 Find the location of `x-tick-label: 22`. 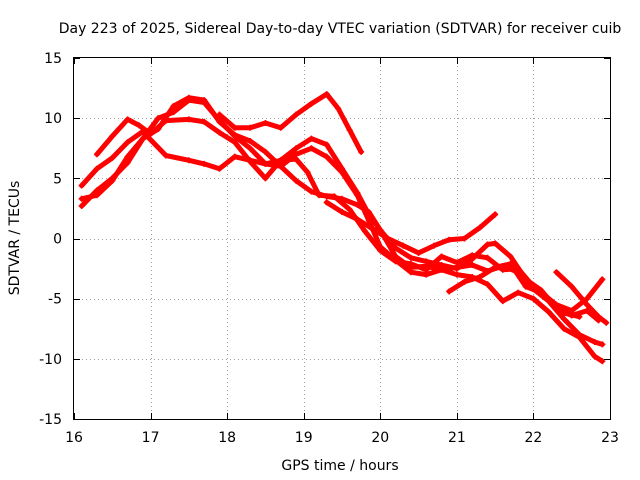

x-tick-label: 22 is located at coordinates (534, 438).